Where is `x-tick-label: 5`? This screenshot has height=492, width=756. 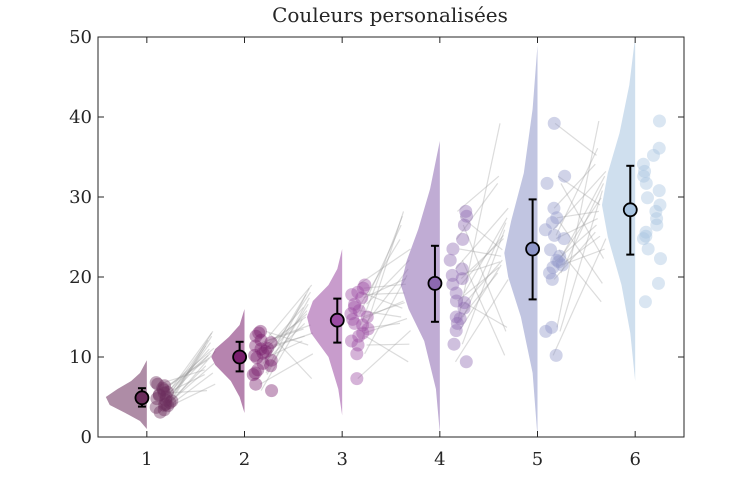
x-tick-label: 5 is located at coordinates (537, 459).